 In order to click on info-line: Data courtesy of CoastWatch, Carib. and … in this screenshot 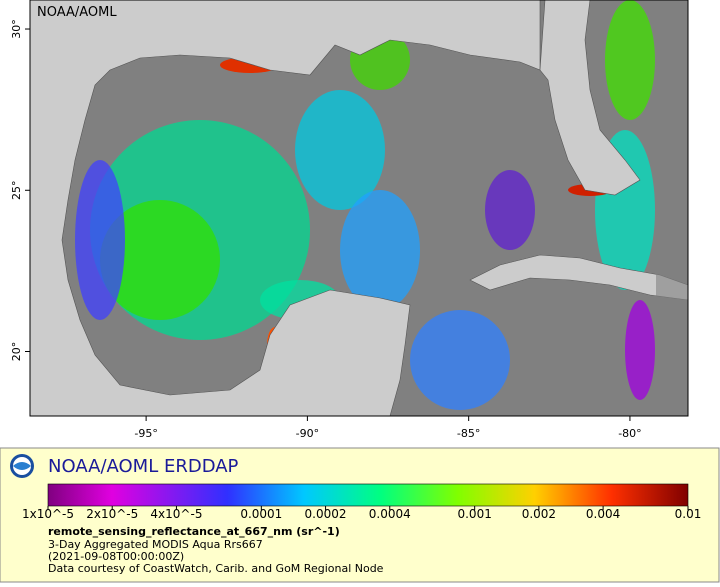, I will do `click(216, 568)`.